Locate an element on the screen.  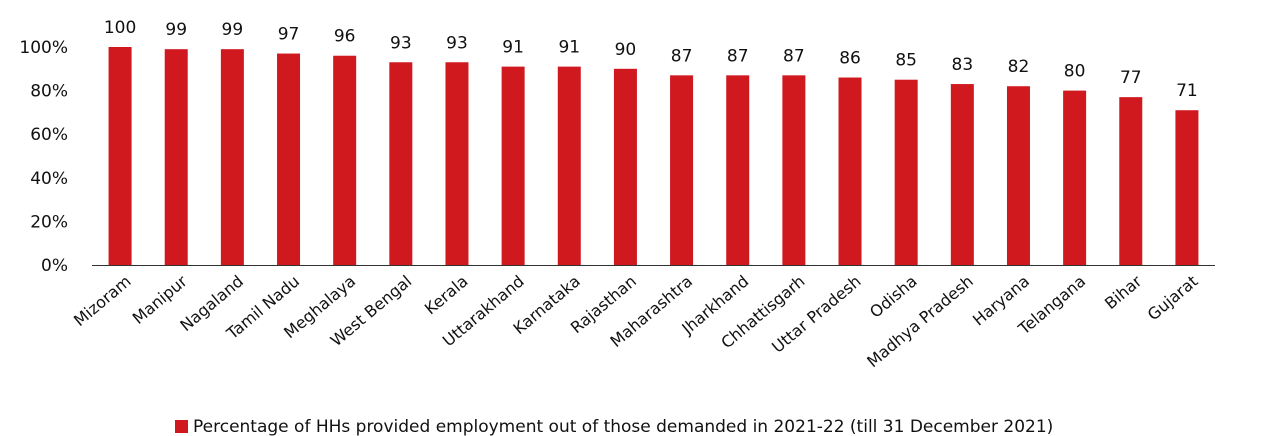
bar-nagaland is located at coordinates (232, 157).